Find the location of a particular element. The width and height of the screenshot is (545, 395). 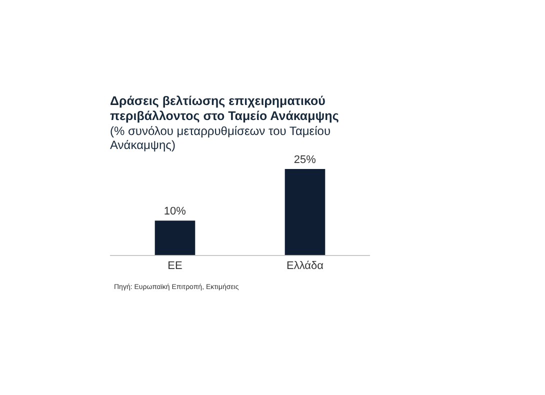

x-tick-label: Ελλάδα is located at coordinates (305, 266).